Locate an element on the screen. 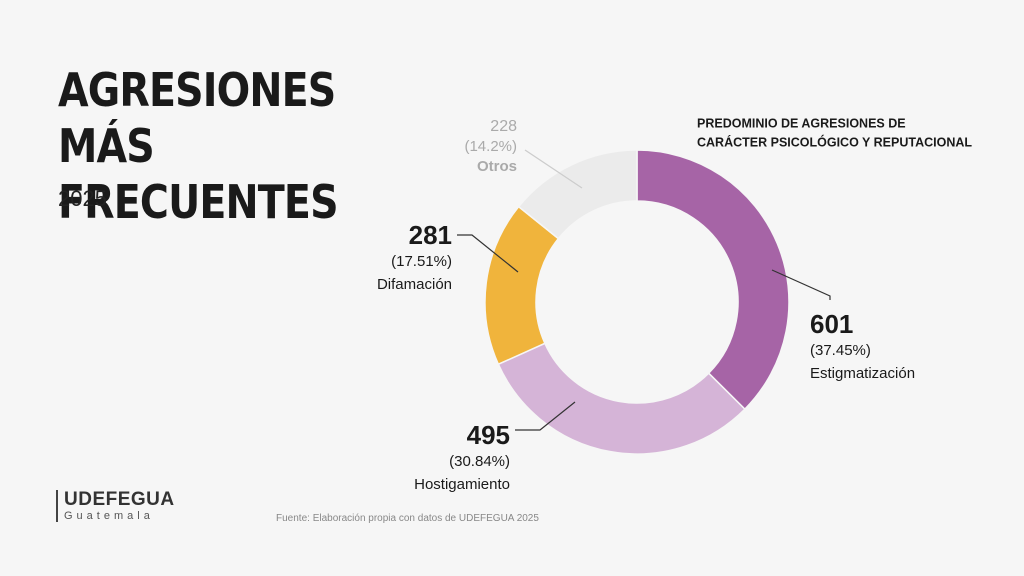 The image size is (1024, 576). value-label: 228 is located at coordinates (503, 126).